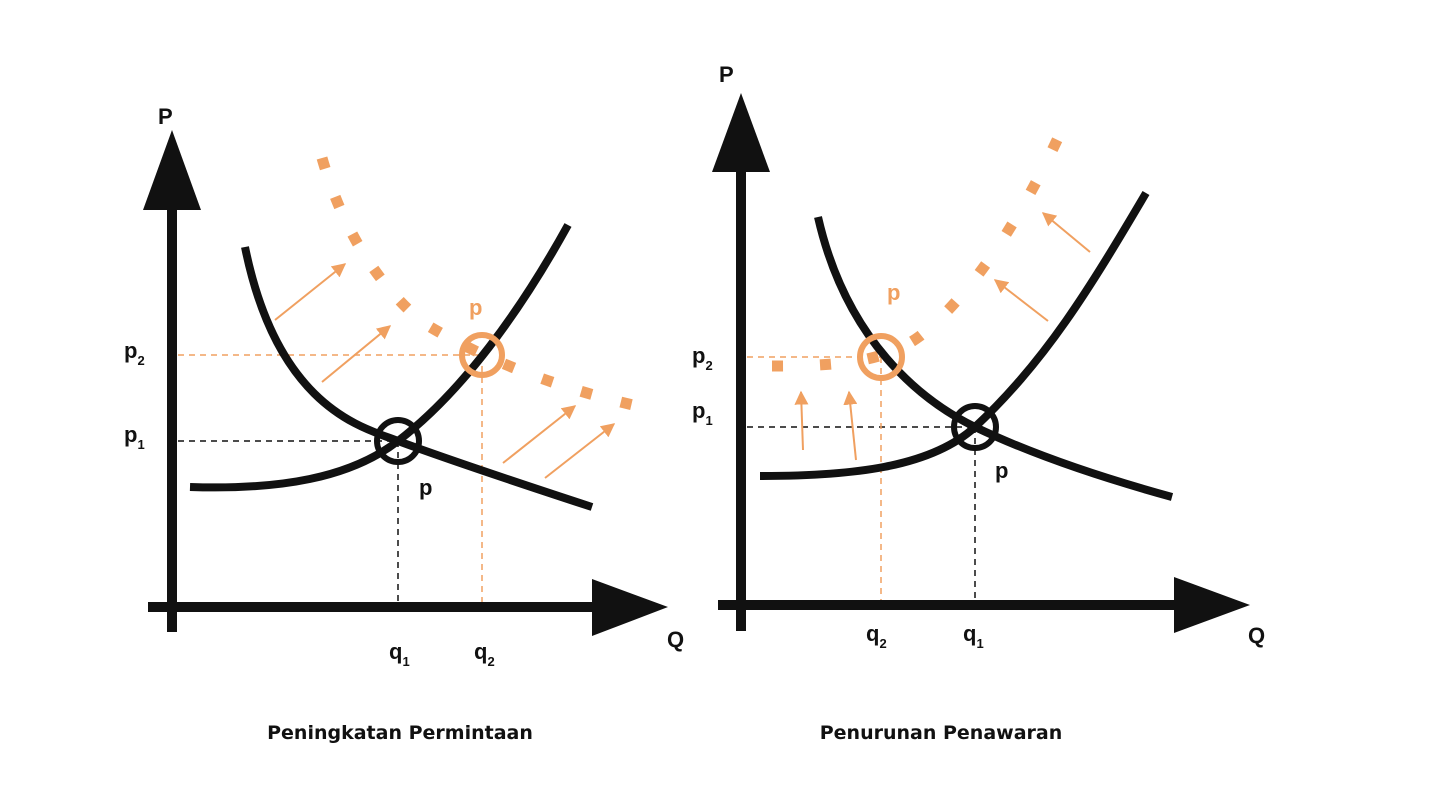 This screenshot has width=1440, height=810. I want to click on right-x-axis-arrowhead, so click(1212, 605).